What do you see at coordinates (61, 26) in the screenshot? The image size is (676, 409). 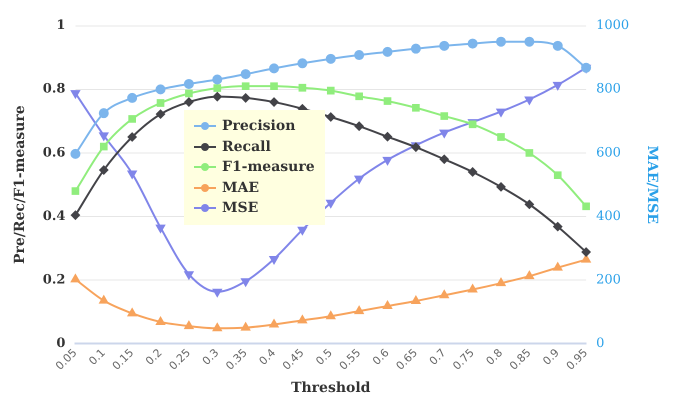 I see `y-tick-label: 1` at bounding box center [61, 26].